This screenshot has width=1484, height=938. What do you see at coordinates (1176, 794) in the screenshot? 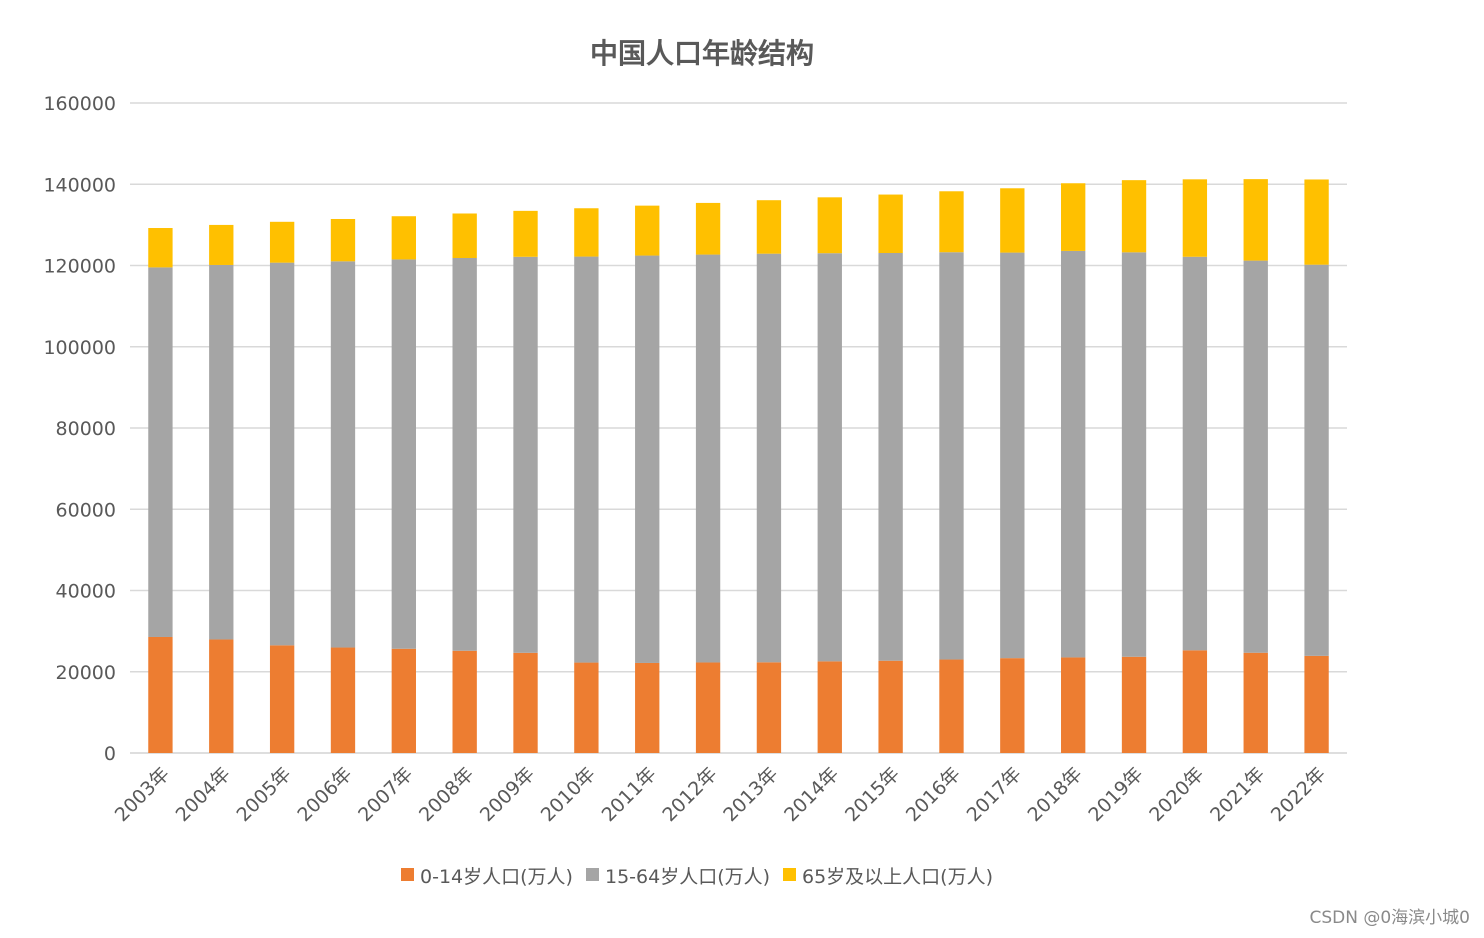
I see `x-tick-label: 2020年` at bounding box center [1176, 794].